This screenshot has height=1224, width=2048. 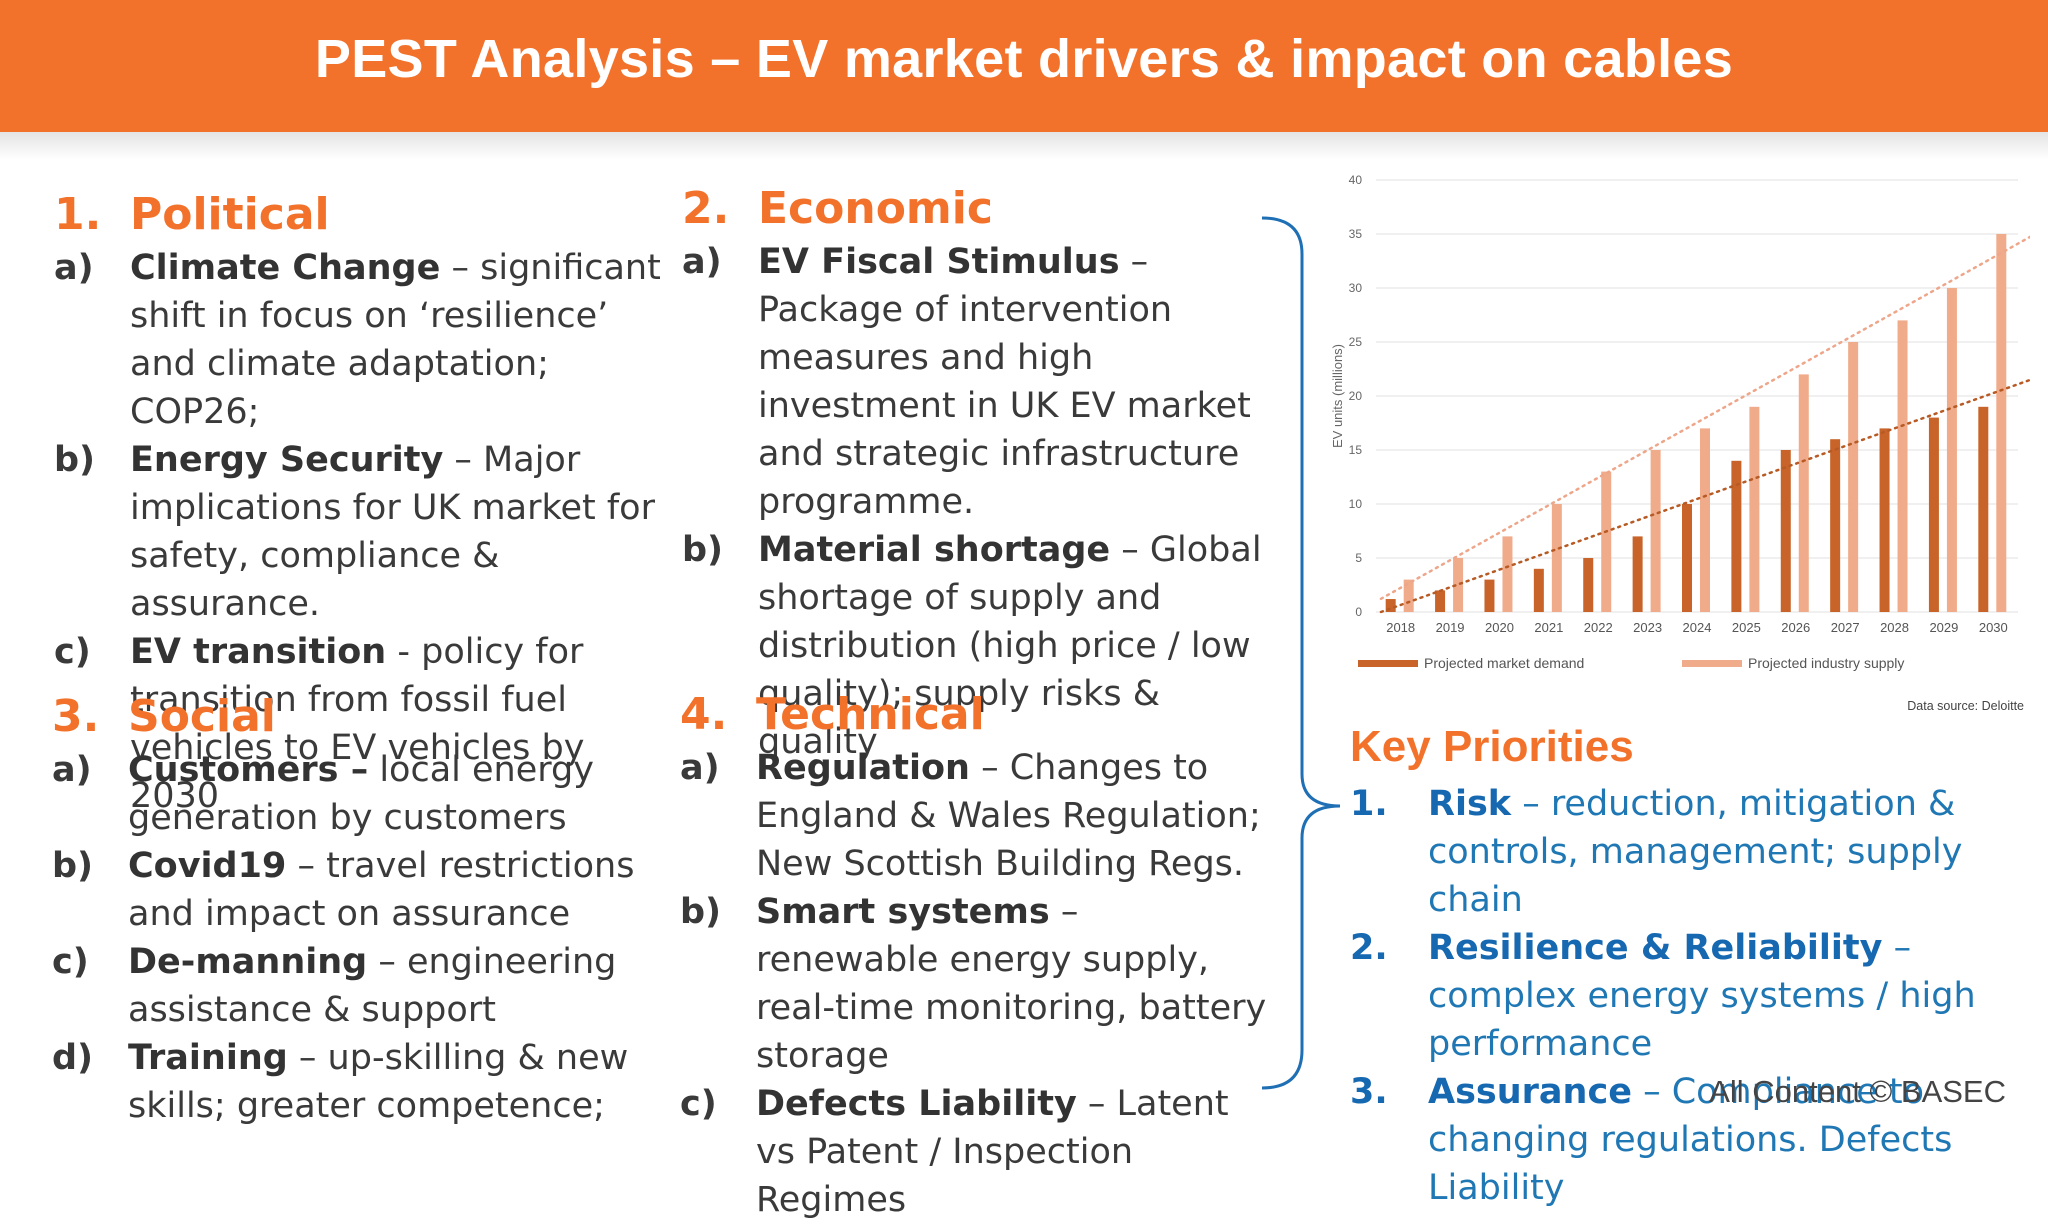 What do you see at coordinates (837, 208) in the screenshot?
I see `economic-heading: 2. Economic` at bounding box center [837, 208].